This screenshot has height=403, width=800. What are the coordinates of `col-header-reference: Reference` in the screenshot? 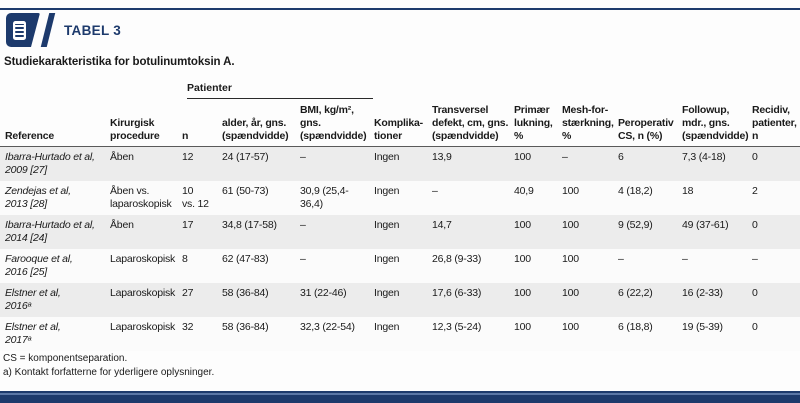 It's located at (29, 136).